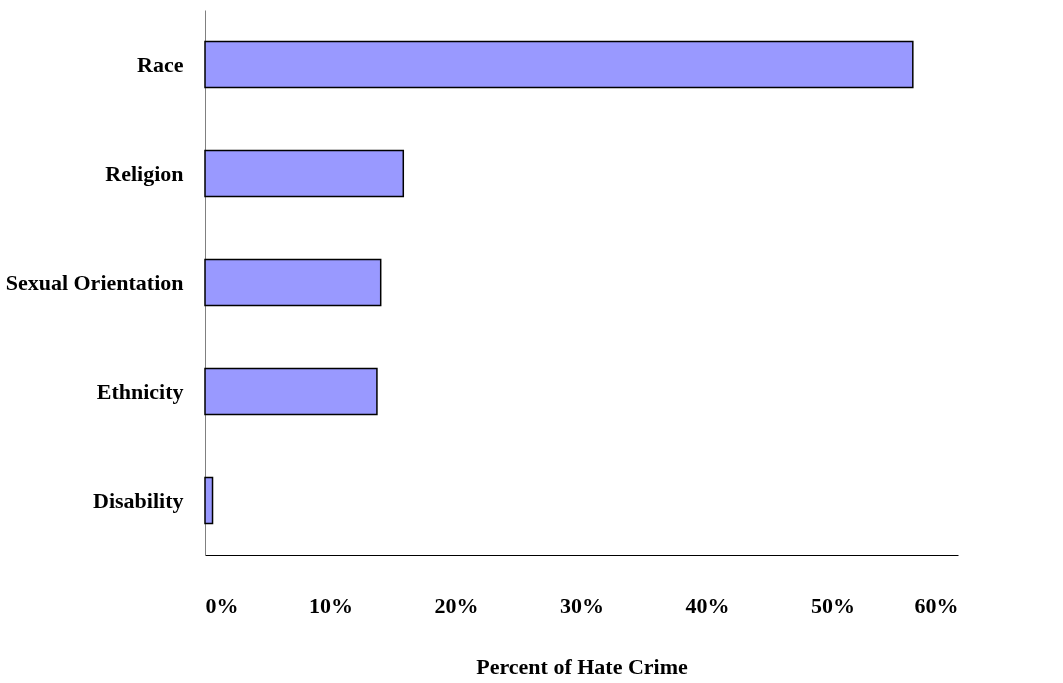 This screenshot has height=683, width=1063. I want to click on y-tick-label: Sexual Orientation, so click(94, 282).